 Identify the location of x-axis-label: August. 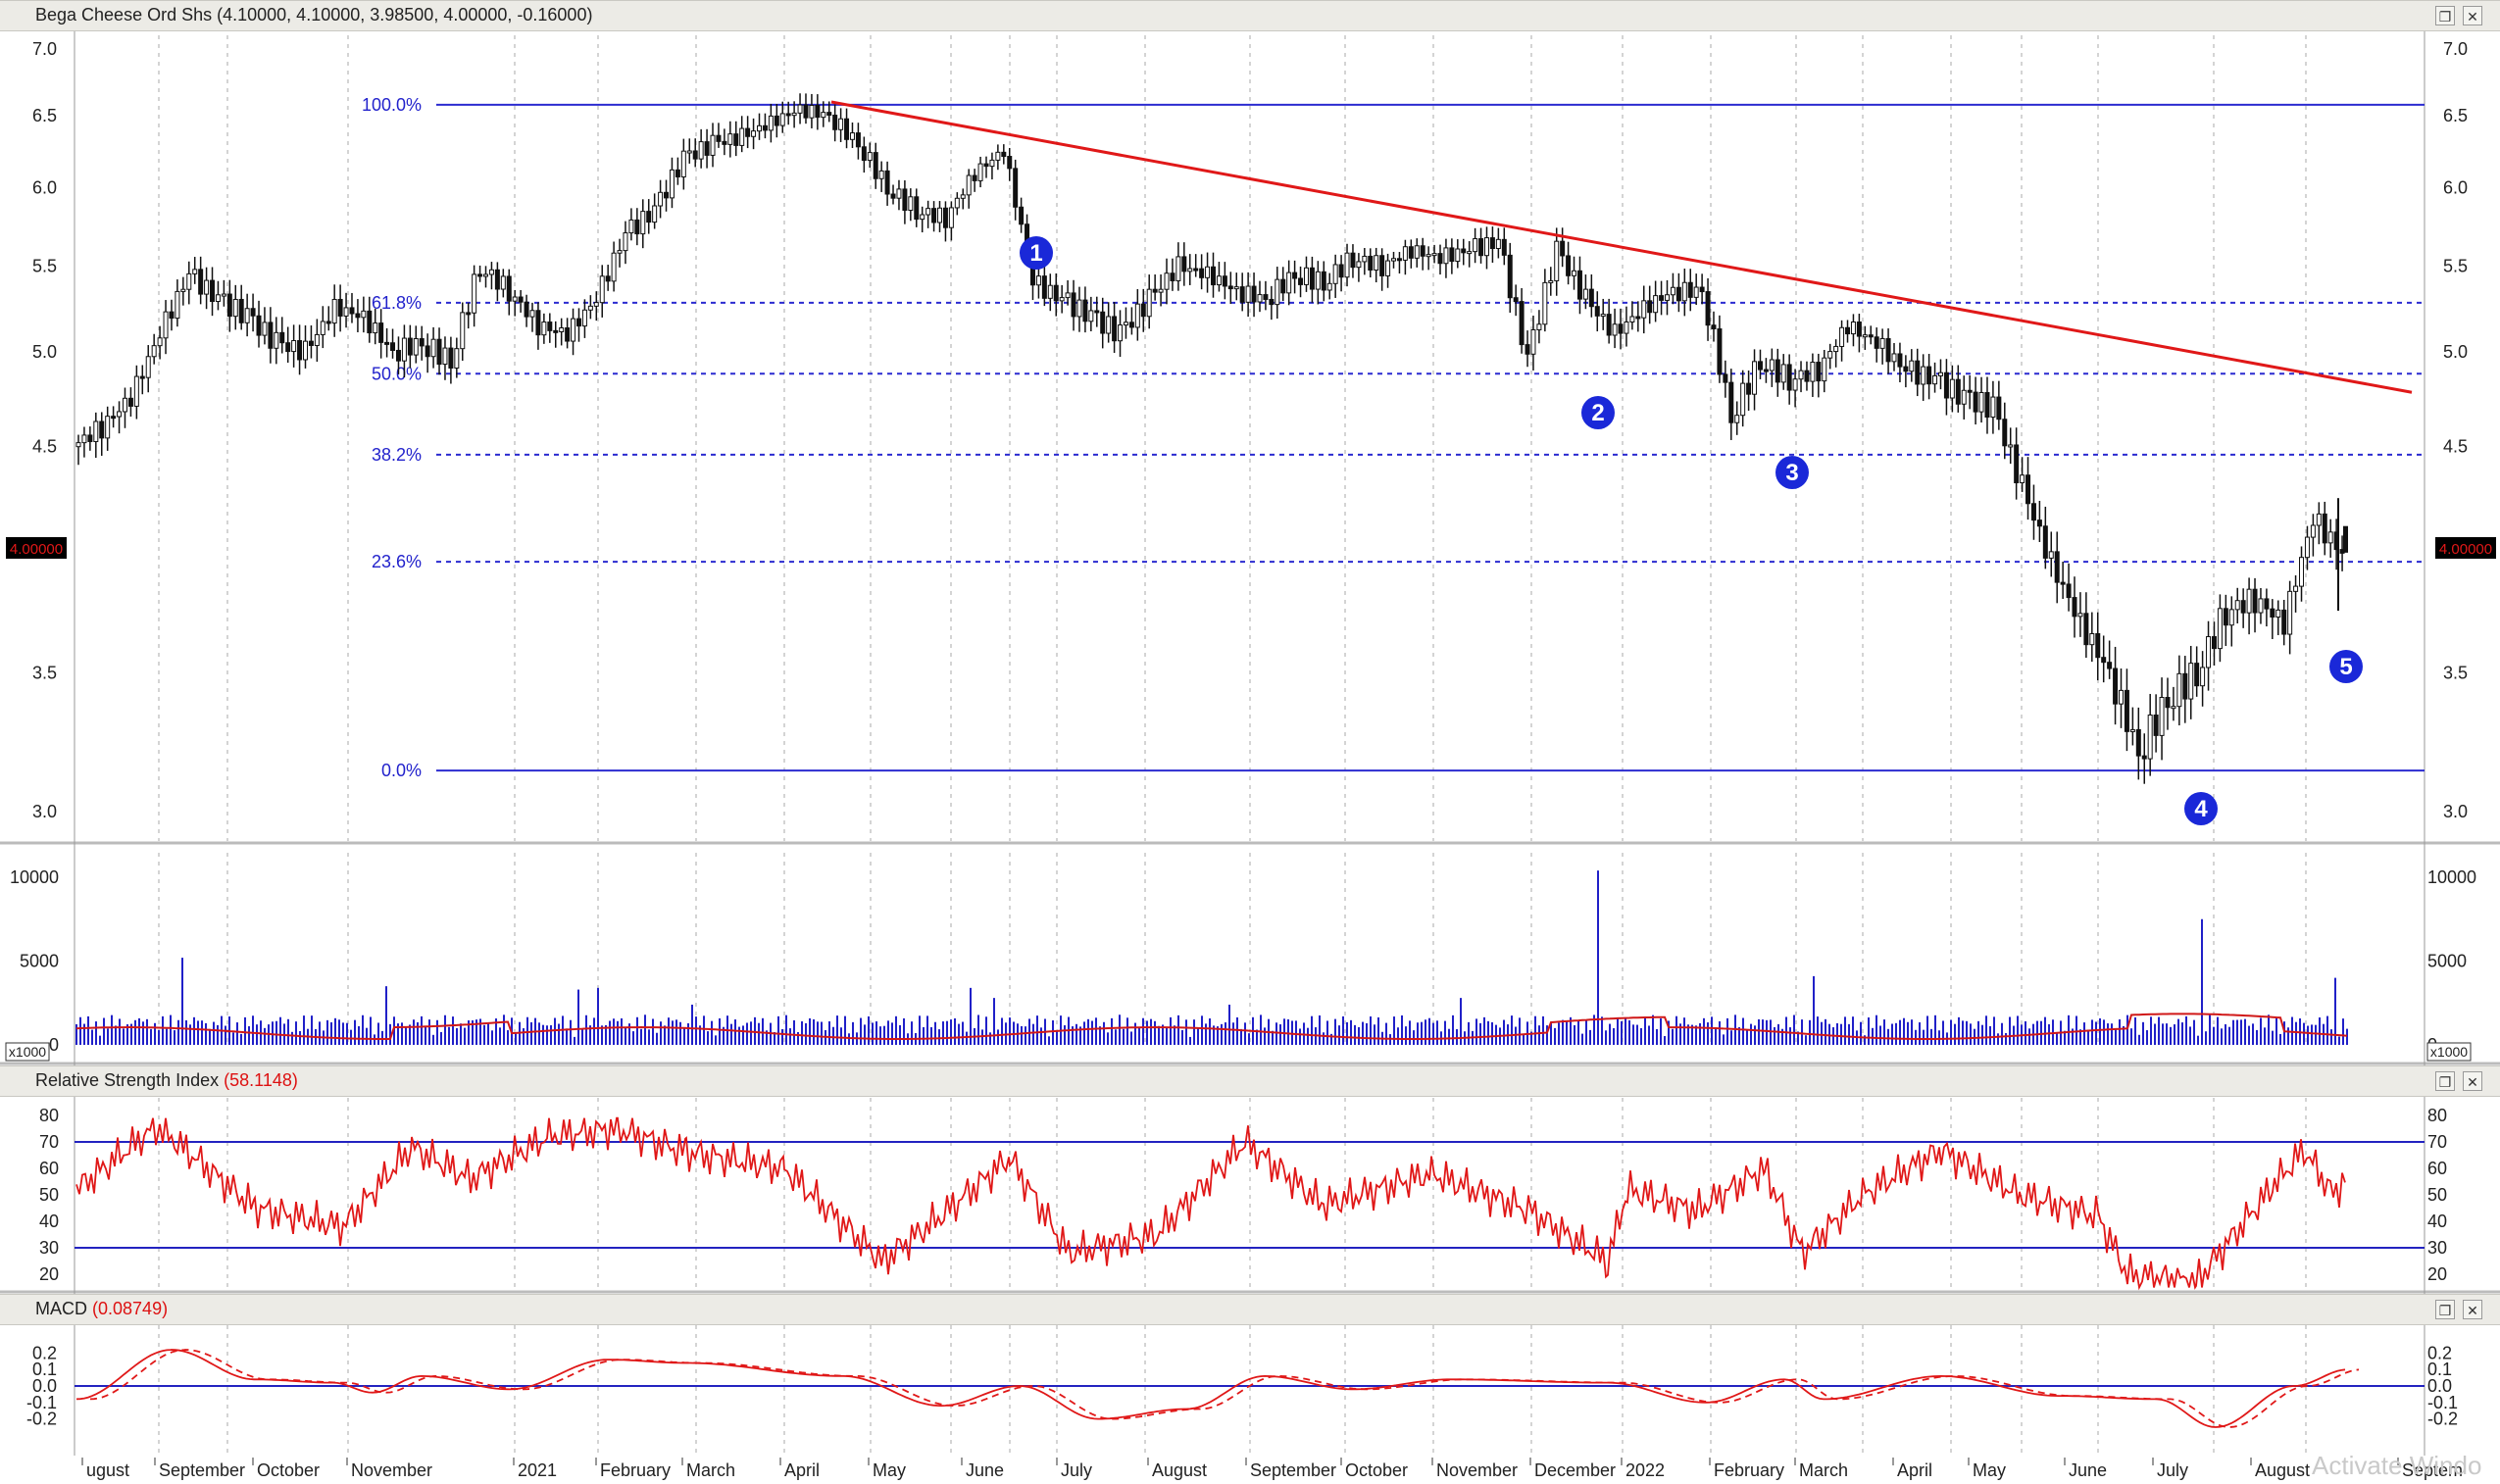
(1179, 1470).